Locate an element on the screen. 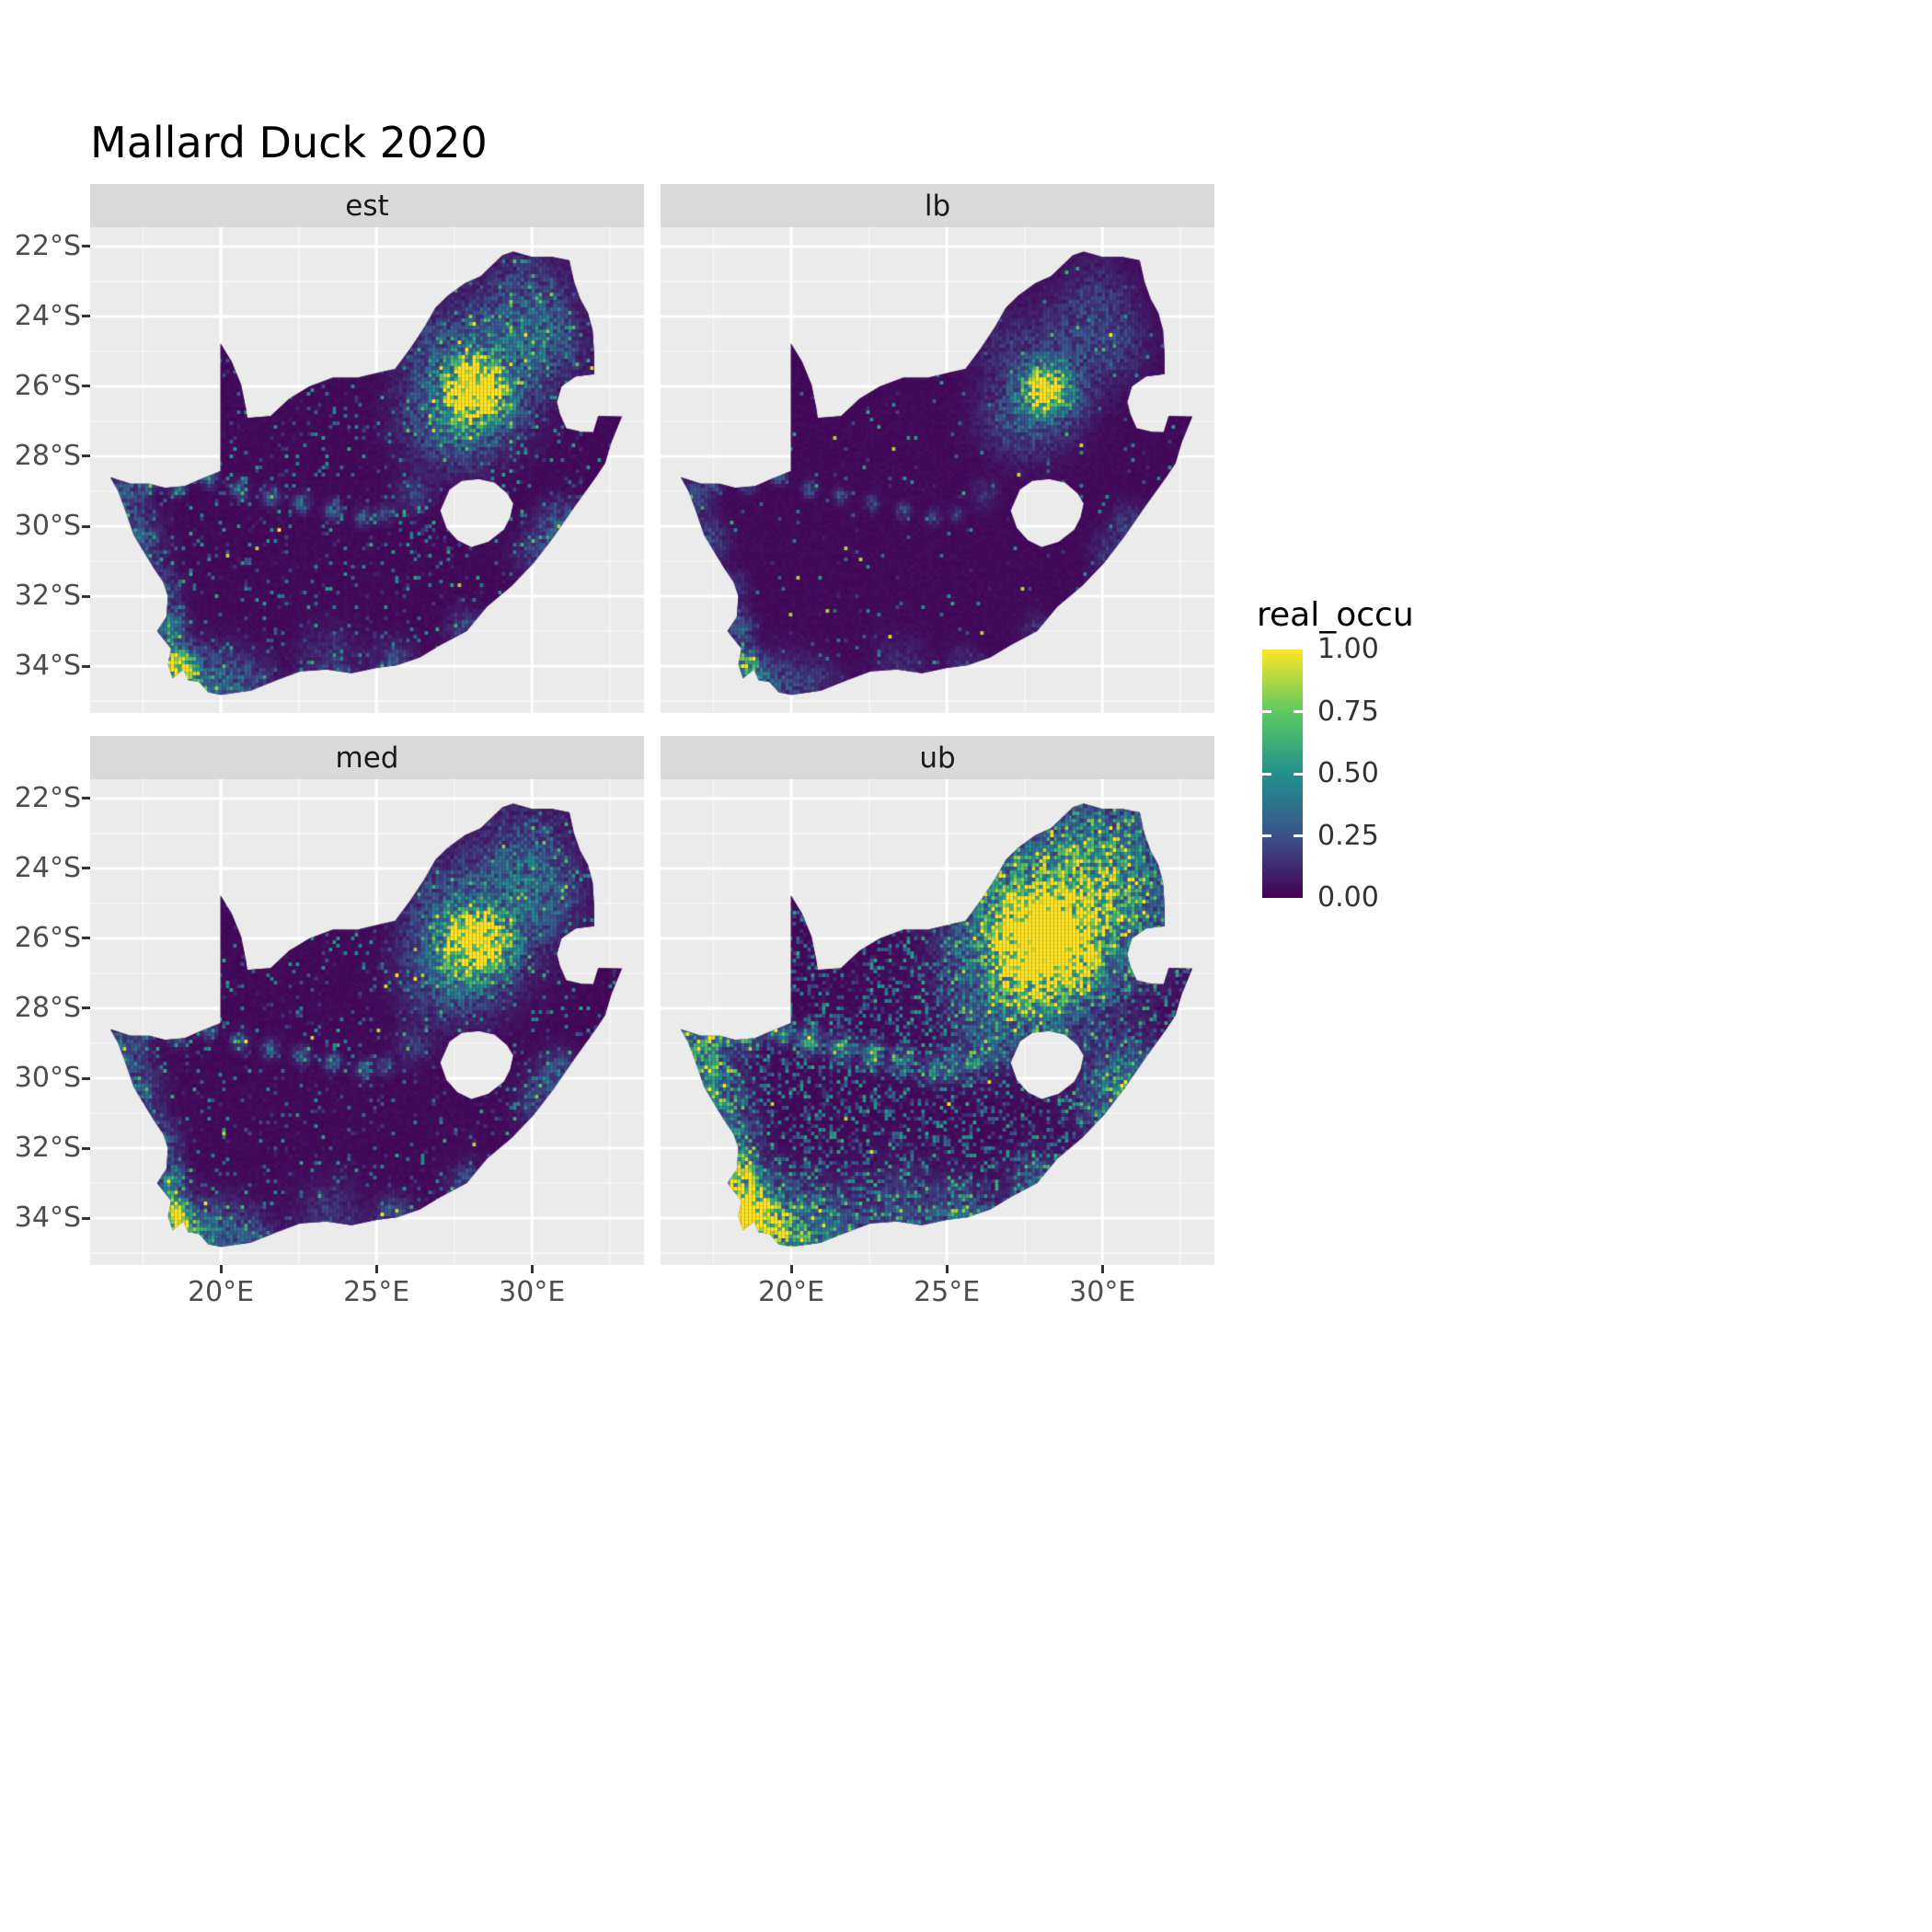  facet-strip-label: est is located at coordinates (367, 206).